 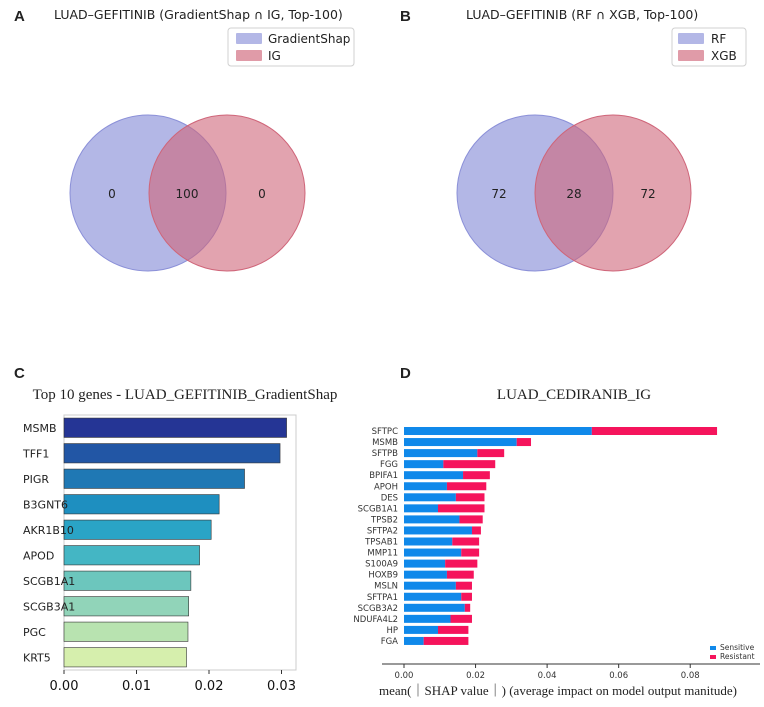 What do you see at coordinates (19, 16) in the screenshot?
I see `panel-letter-a: A` at bounding box center [19, 16].